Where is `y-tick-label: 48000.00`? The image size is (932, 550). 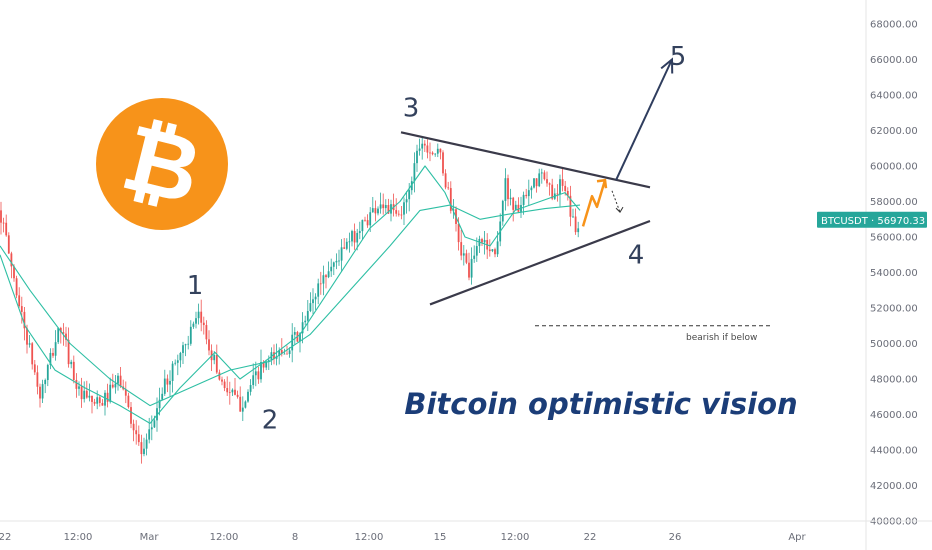
y-tick-label: 48000.00 is located at coordinates (894, 380).